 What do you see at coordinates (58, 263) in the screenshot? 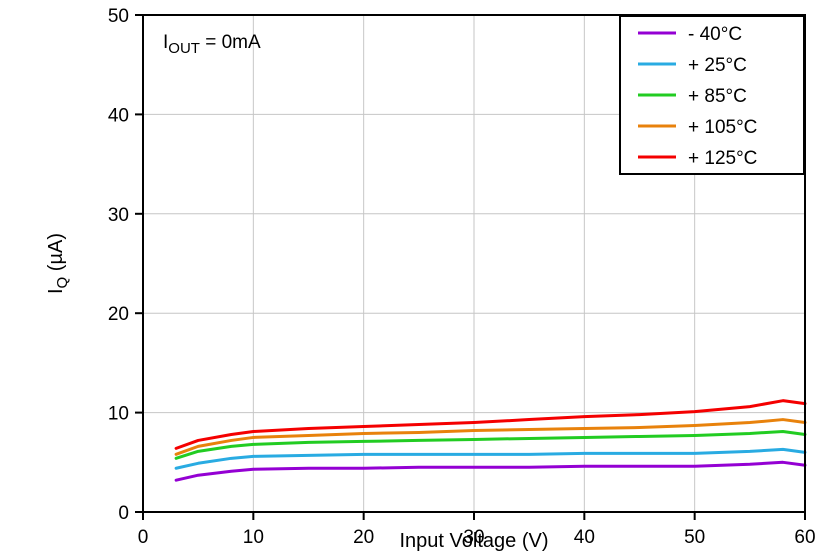
I see `y-axis-label: IQ (µA)` at bounding box center [58, 263].